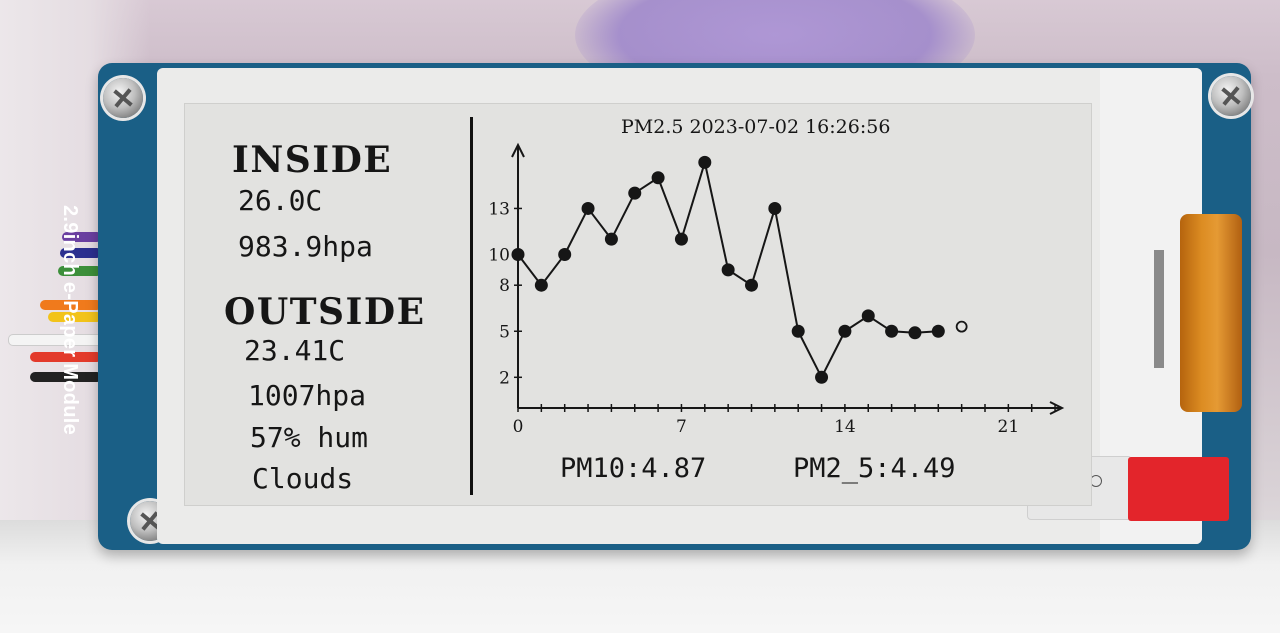 The image size is (1280, 633). What do you see at coordinates (499, 256) in the screenshot?
I see `y-tick-label: 10` at bounding box center [499, 256].